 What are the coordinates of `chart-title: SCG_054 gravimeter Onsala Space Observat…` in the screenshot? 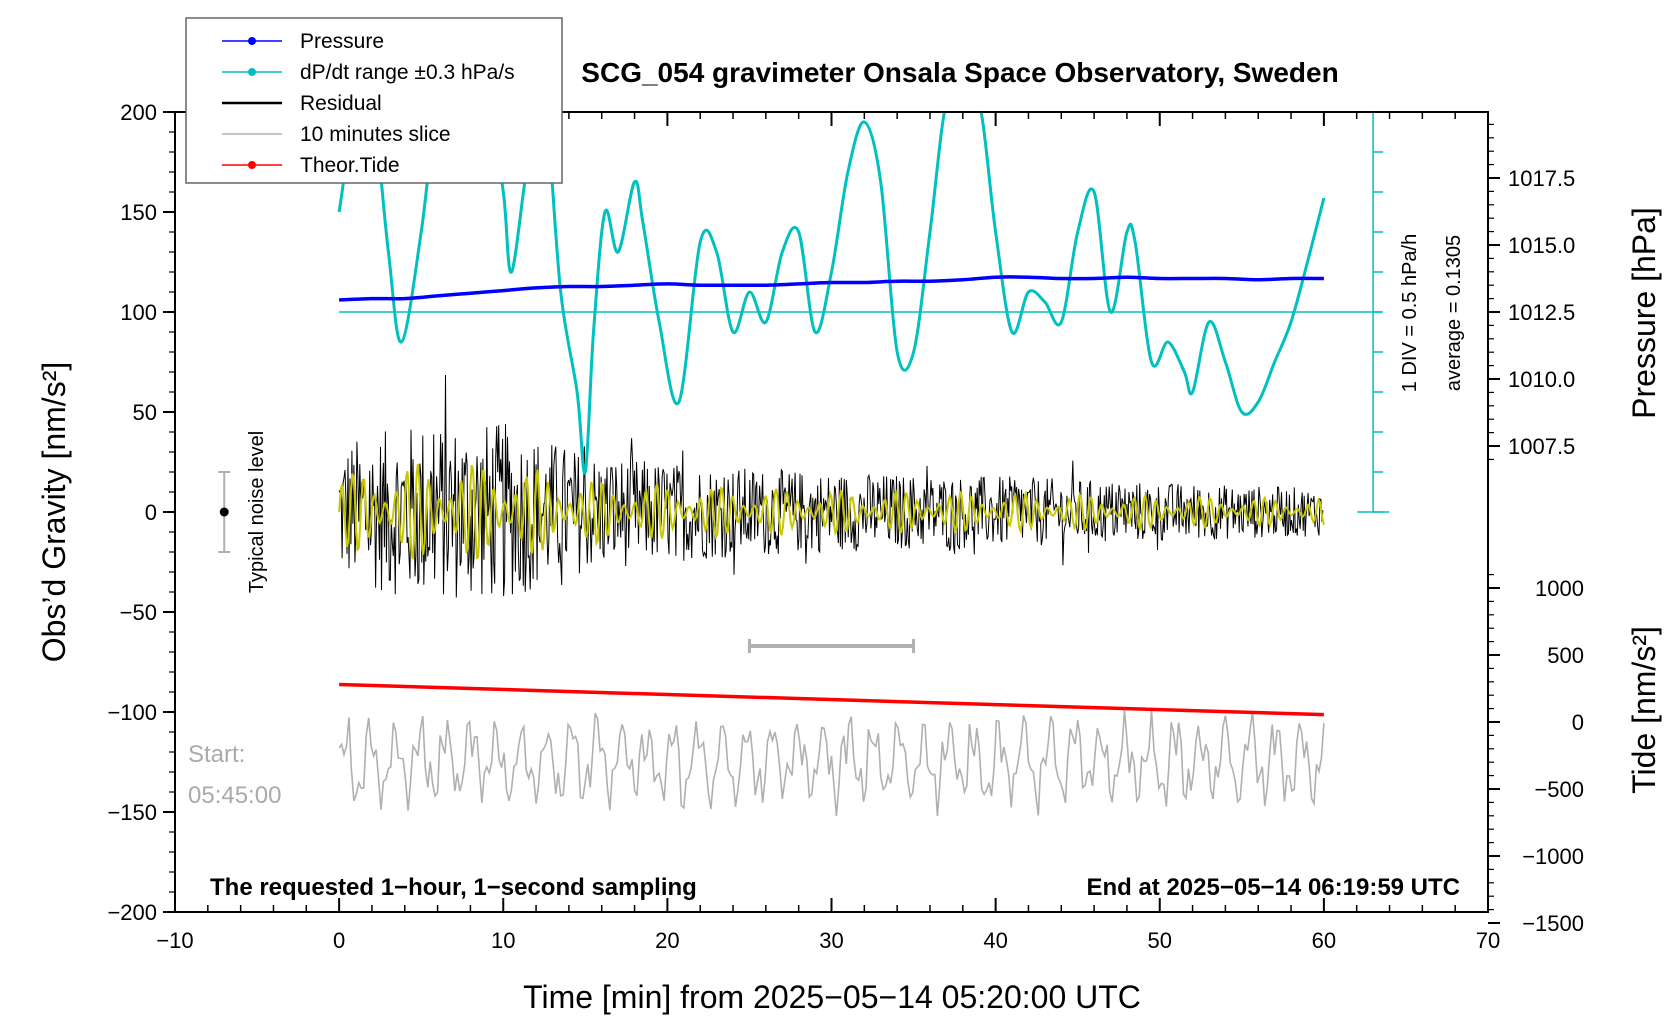 It's located at (959, 72).